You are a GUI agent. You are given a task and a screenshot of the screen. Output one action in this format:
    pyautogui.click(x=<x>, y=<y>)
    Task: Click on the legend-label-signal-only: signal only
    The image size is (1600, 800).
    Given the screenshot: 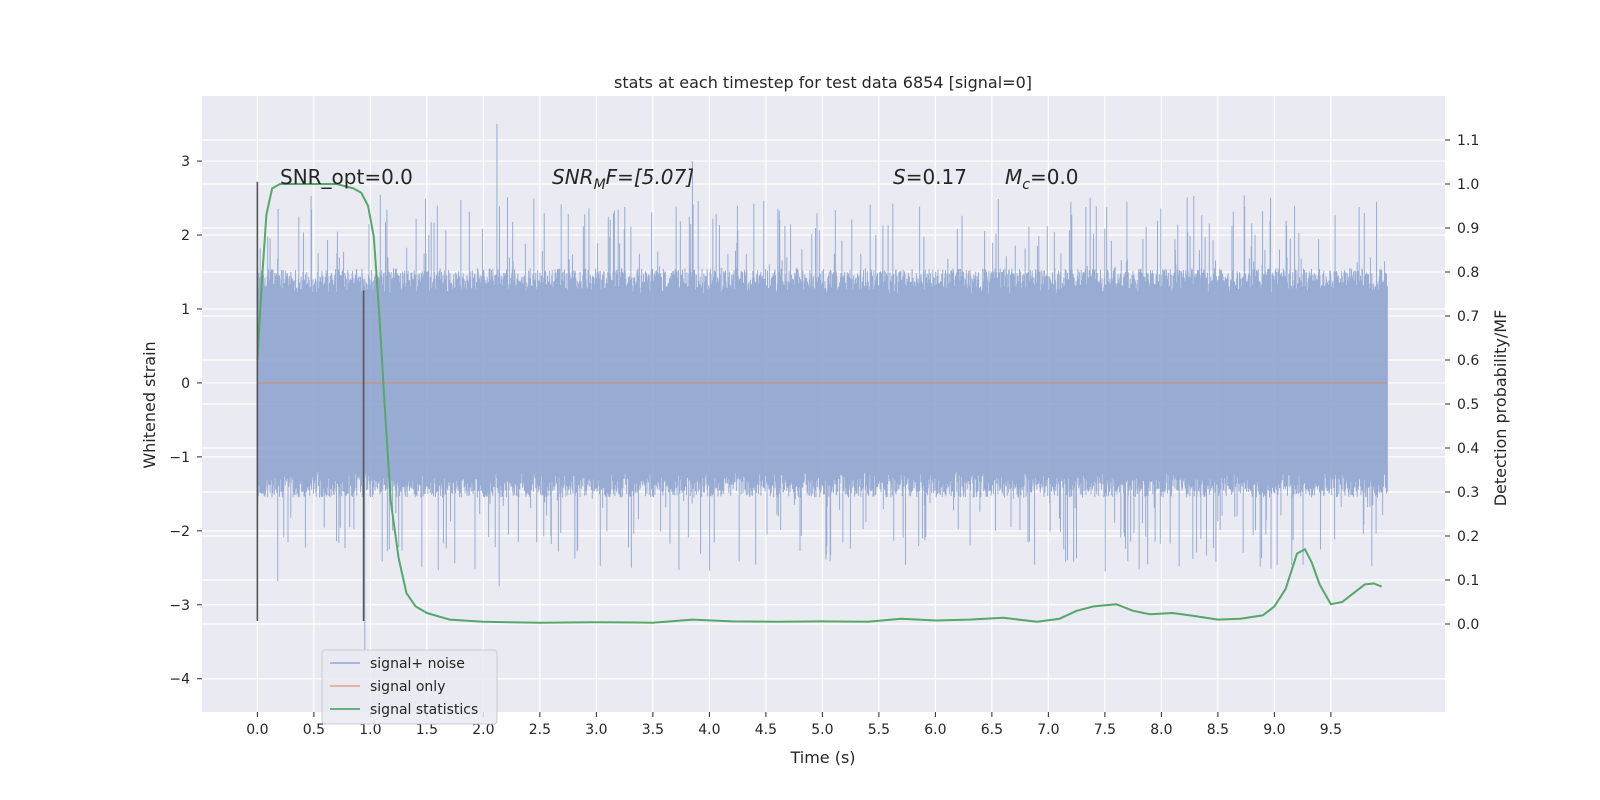 What is the action you would take?
    pyautogui.click(x=407, y=687)
    